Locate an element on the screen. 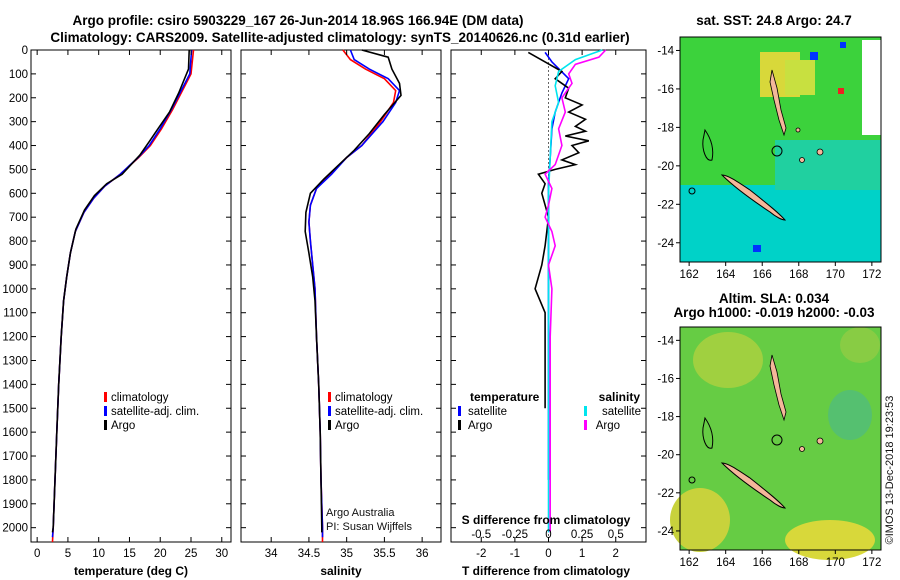  legend-diff-s-argo-swatch is located at coordinates (585, 425).